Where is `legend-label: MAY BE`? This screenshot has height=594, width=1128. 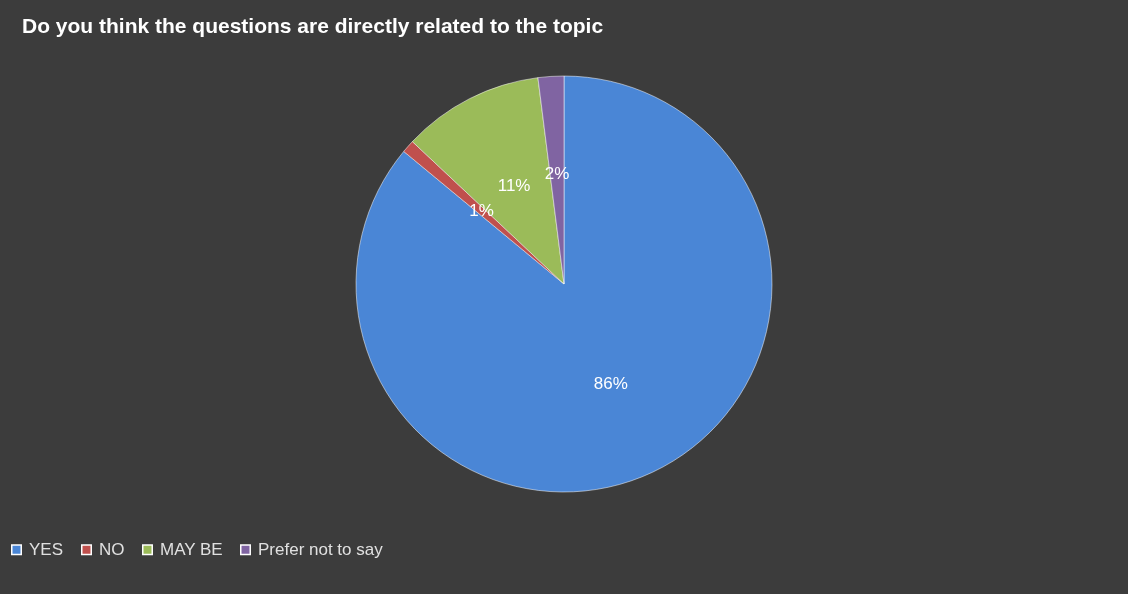 legend-label: MAY BE is located at coordinates (191, 549).